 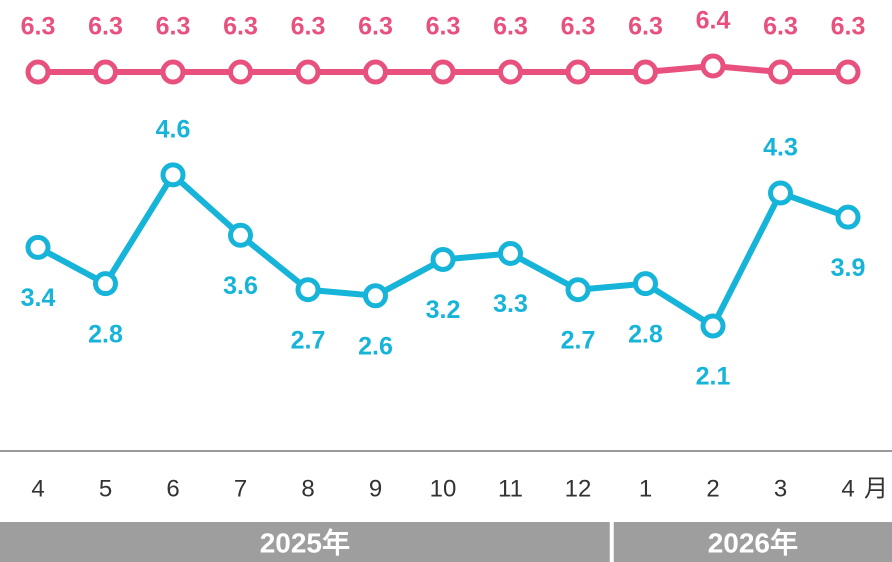 I want to click on x-tick-label: 5, so click(x=105, y=488).